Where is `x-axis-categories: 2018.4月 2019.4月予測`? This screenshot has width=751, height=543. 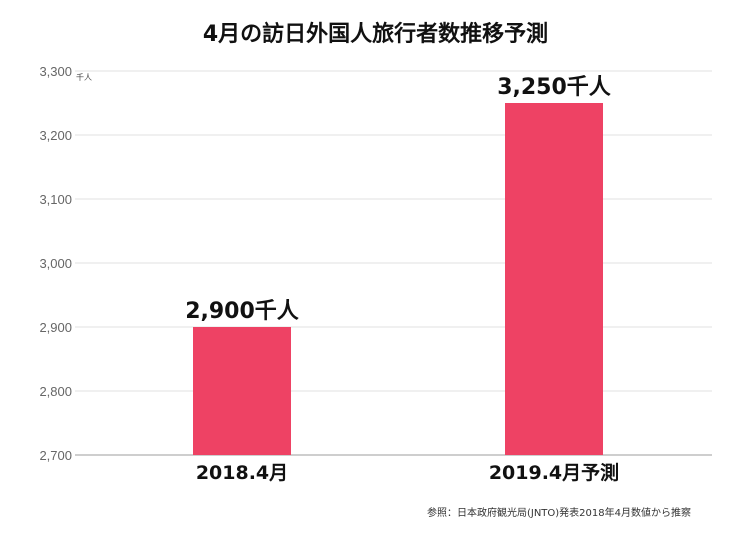 x-axis-categories: 2018.4月 2019.4月予測 is located at coordinates (407, 472).